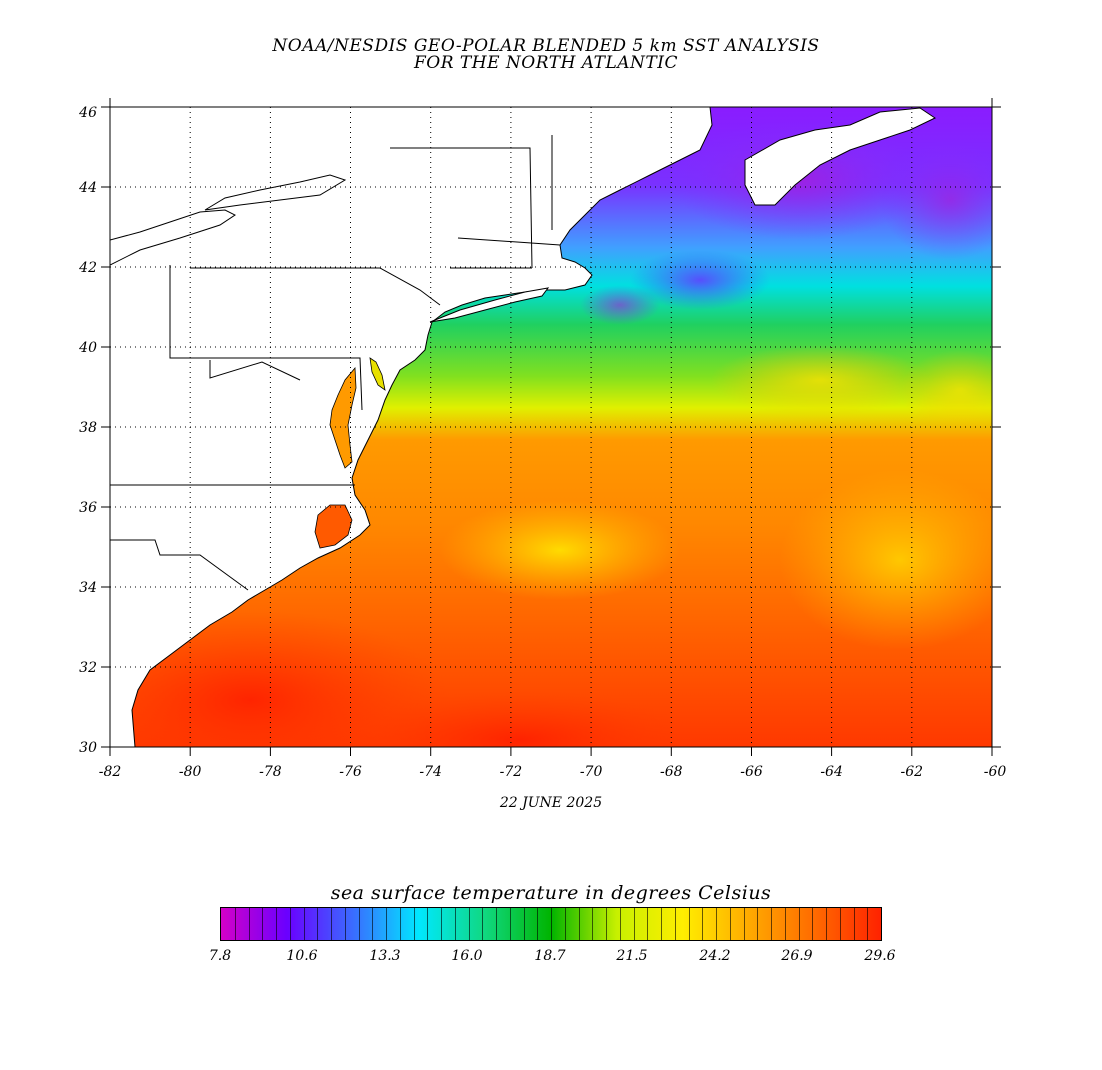  What do you see at coordinates (270, 772) in the screenshot?
I see `x-tick-label: -78` at bounding box center [270, 772].